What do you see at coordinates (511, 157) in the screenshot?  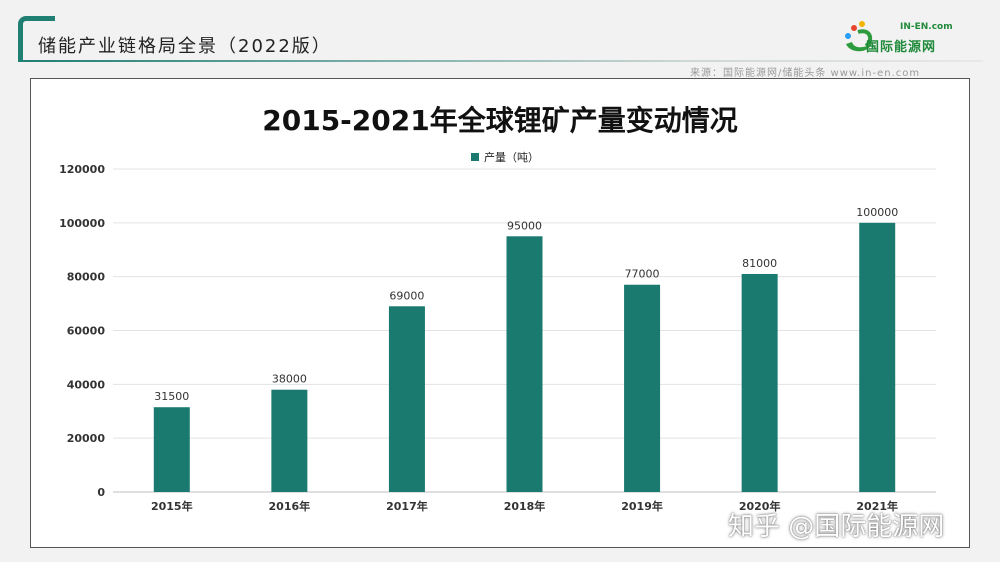 I see `legend-label: 产量（吨）` at bounding box center [511, 157].